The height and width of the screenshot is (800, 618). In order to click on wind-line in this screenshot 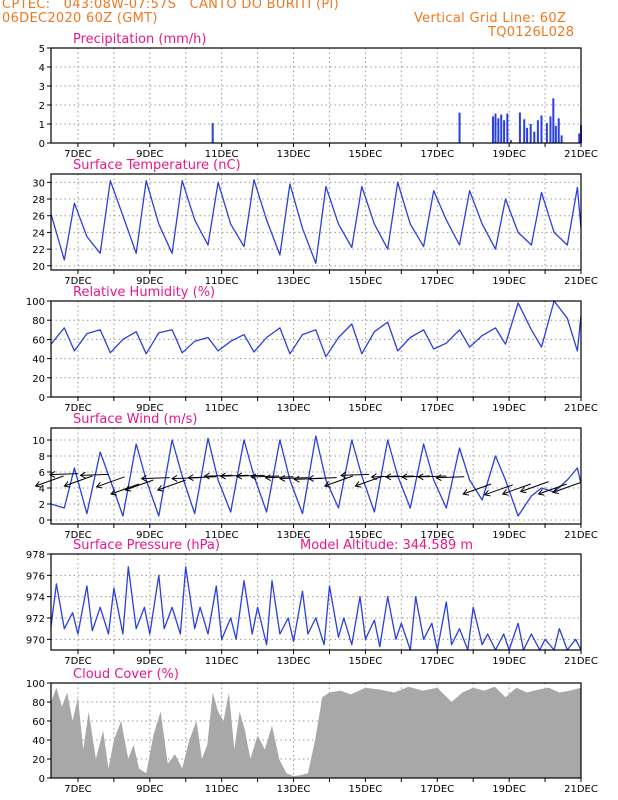, I will do `click(316, 476)`.